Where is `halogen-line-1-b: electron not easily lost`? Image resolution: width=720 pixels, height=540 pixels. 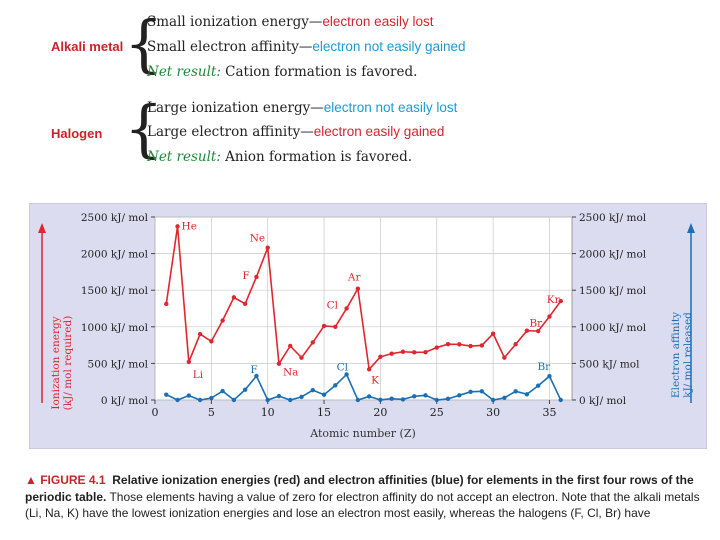 halogen-line-1-b: electron not easily lost is located at coordinates (390, 107).